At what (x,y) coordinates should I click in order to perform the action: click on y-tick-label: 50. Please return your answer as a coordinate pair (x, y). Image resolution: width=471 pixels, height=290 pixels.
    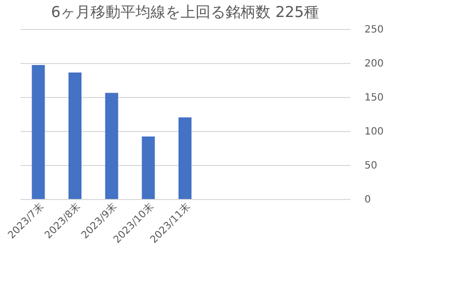
    Looking at the image, I should click on (371, 166).